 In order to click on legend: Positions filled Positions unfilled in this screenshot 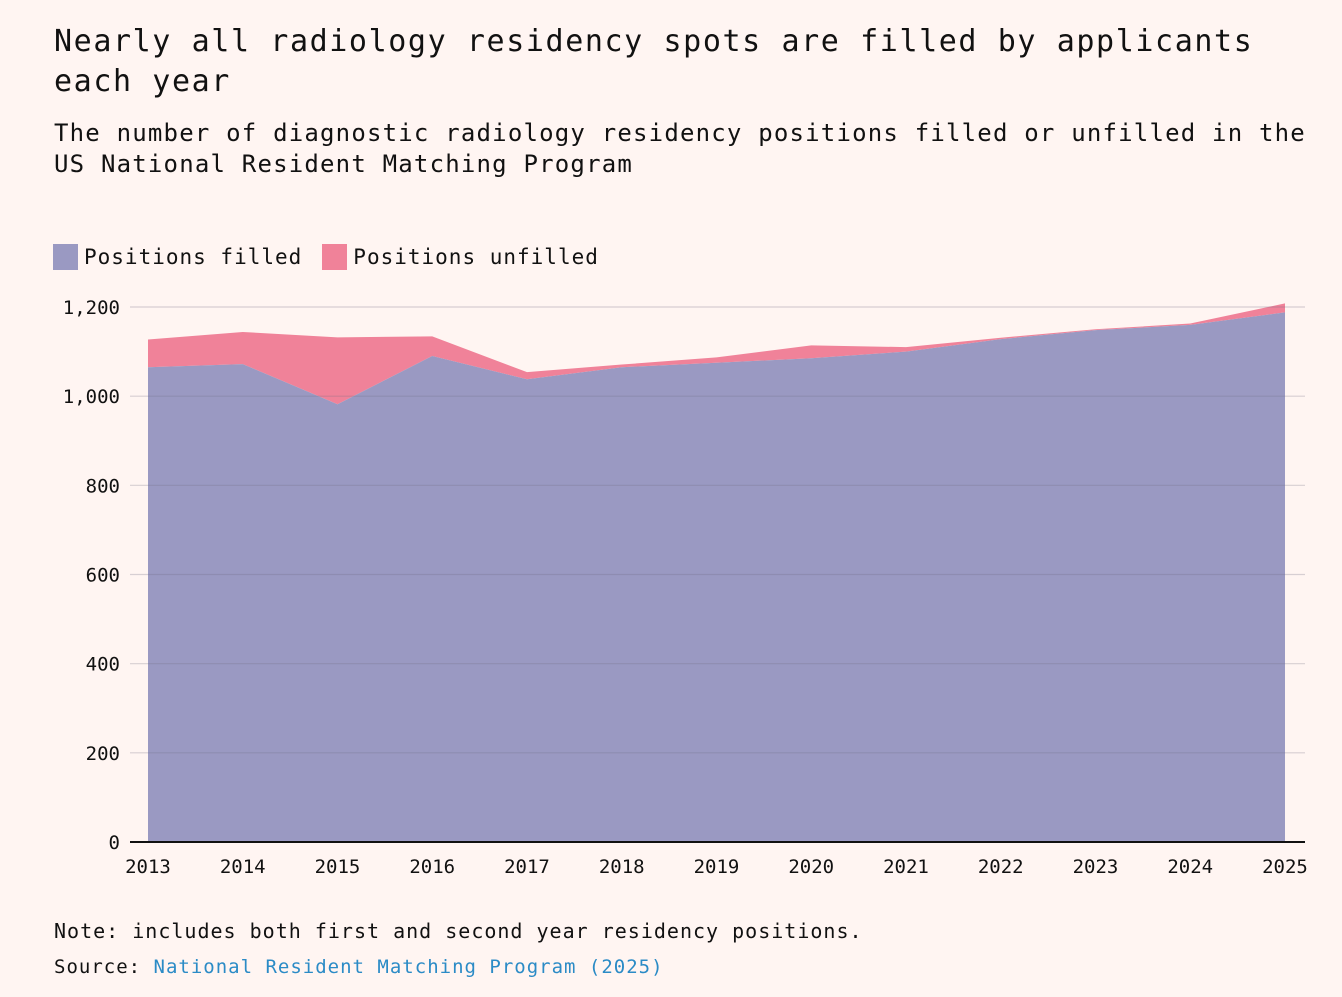, I will do `click(336, 257)`.